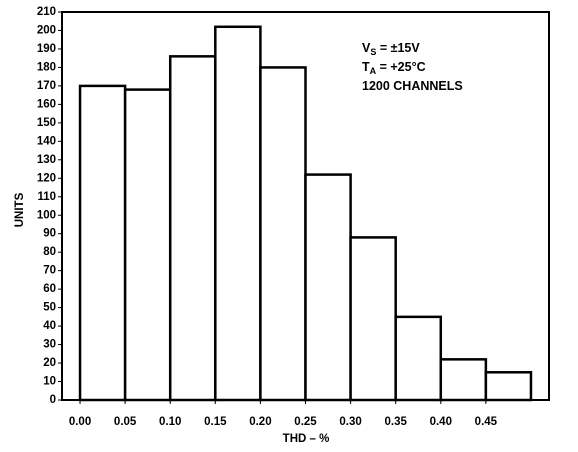 The image size is (578, 452). Describe the element at coordinates (46, 197) in the screenshot. I see `y-tick-label: 110` at that location.